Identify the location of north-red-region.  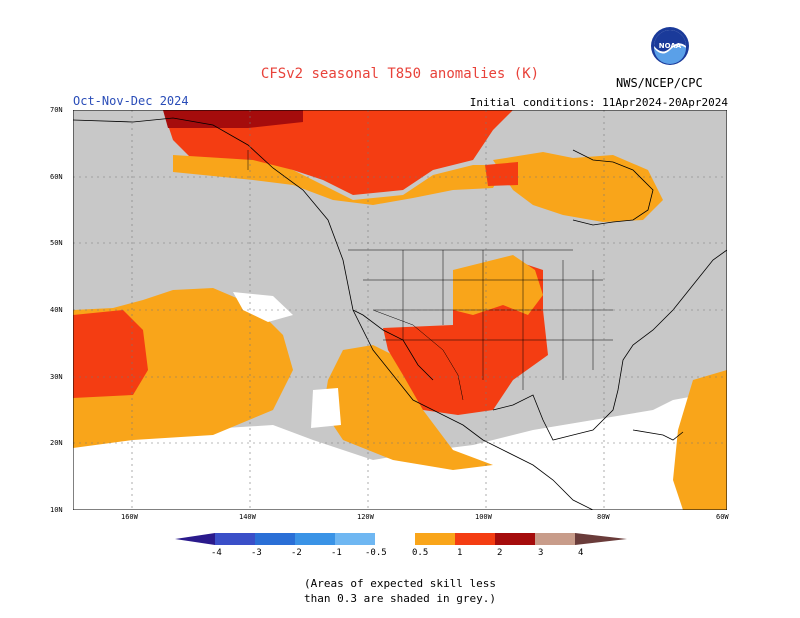
(338, 152).